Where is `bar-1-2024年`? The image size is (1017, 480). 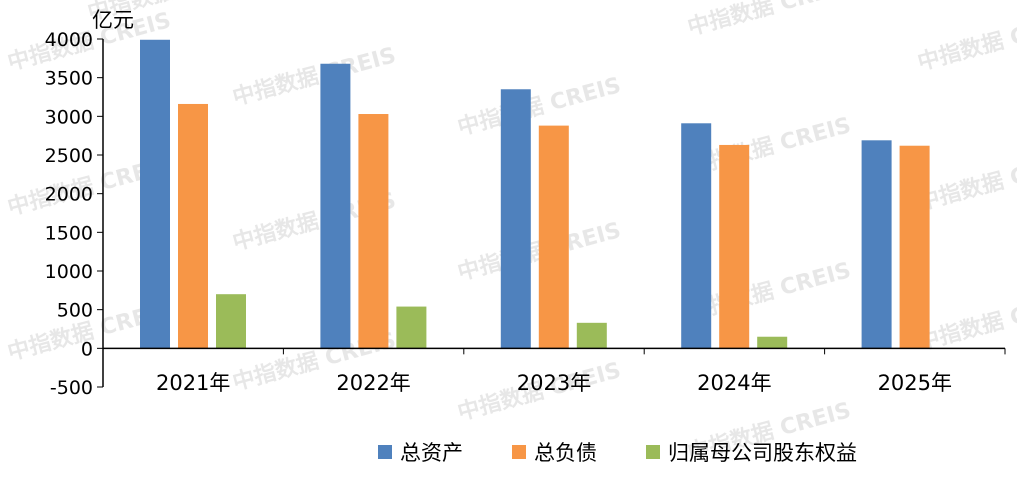 bar-1-2024年 is located at coordinates (696, 236).